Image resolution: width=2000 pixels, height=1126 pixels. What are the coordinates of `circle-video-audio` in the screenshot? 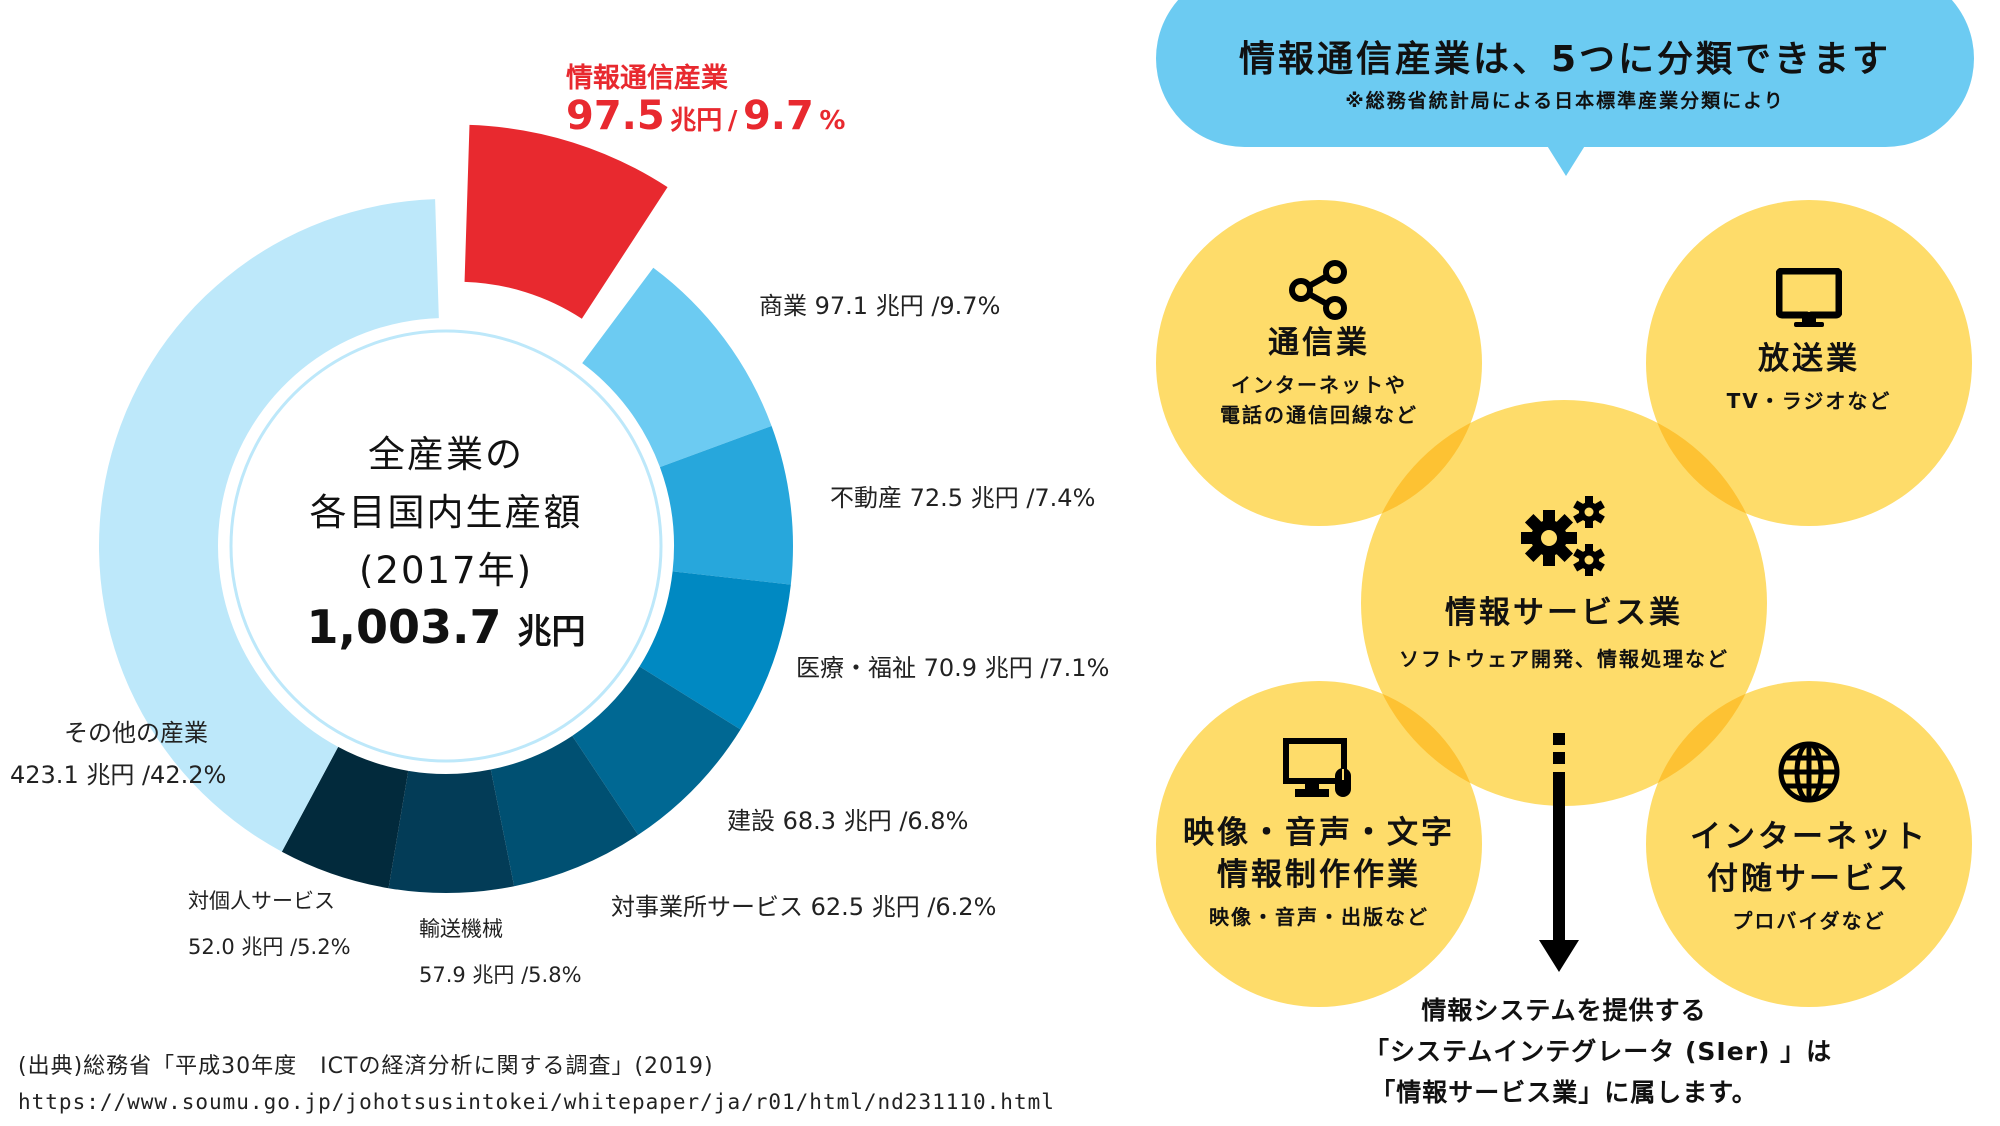 It's located at (1319, 844).